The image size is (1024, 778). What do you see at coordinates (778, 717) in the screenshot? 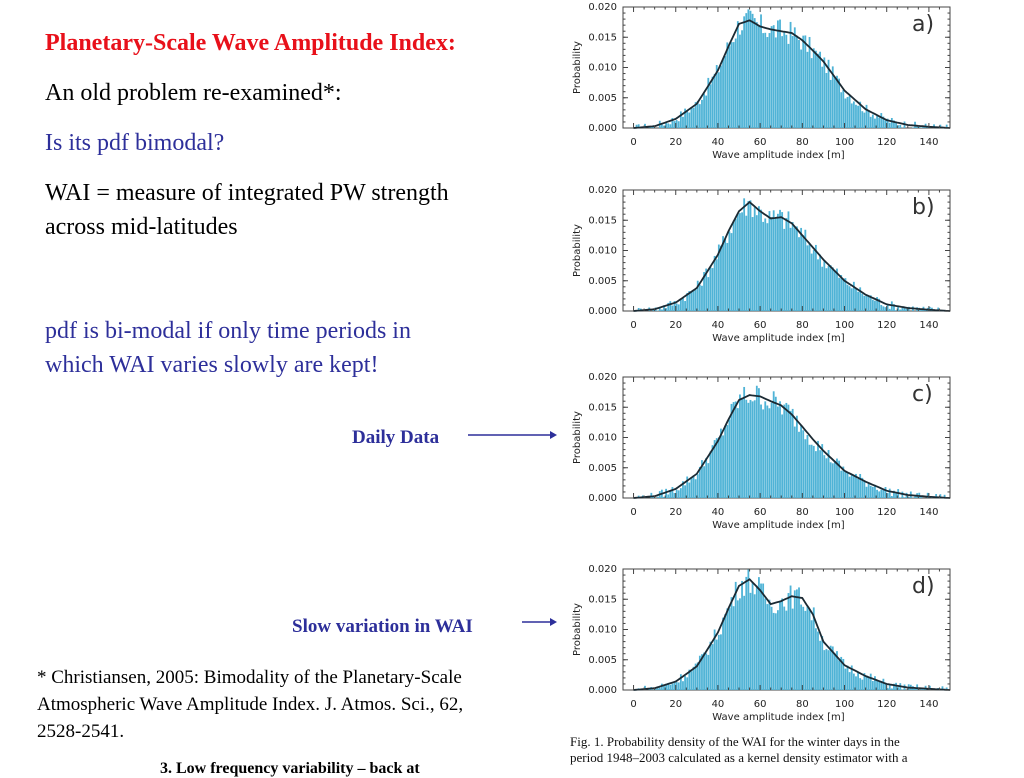
I see `x-axis-title: Wave amplitude index [m]` at bounding box center [778, 717].